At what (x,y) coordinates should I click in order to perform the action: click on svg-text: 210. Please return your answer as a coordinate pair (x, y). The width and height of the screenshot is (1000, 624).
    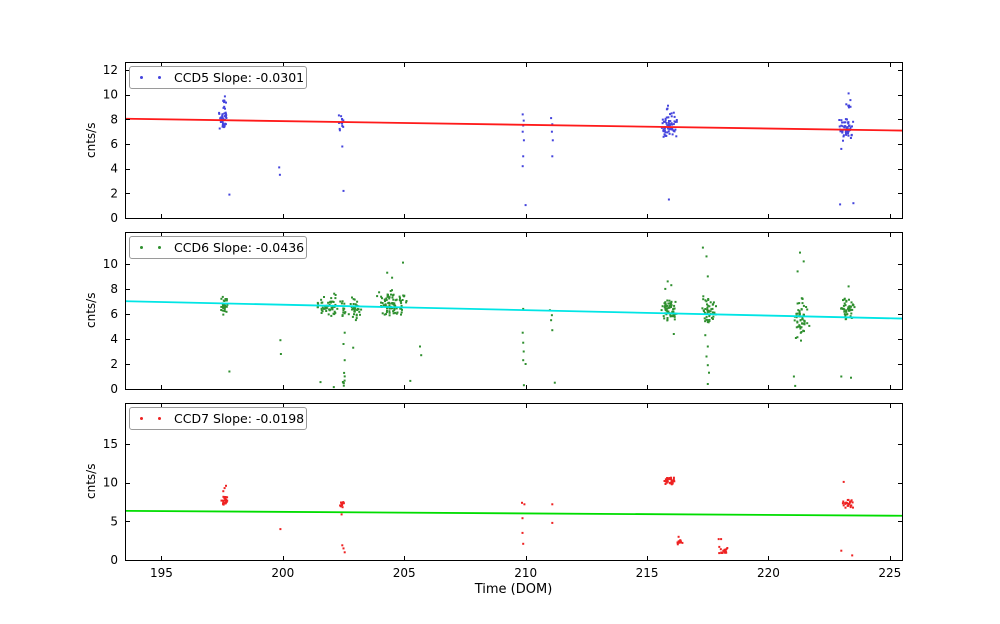
    Looking at the image, I should click on (525, 573).